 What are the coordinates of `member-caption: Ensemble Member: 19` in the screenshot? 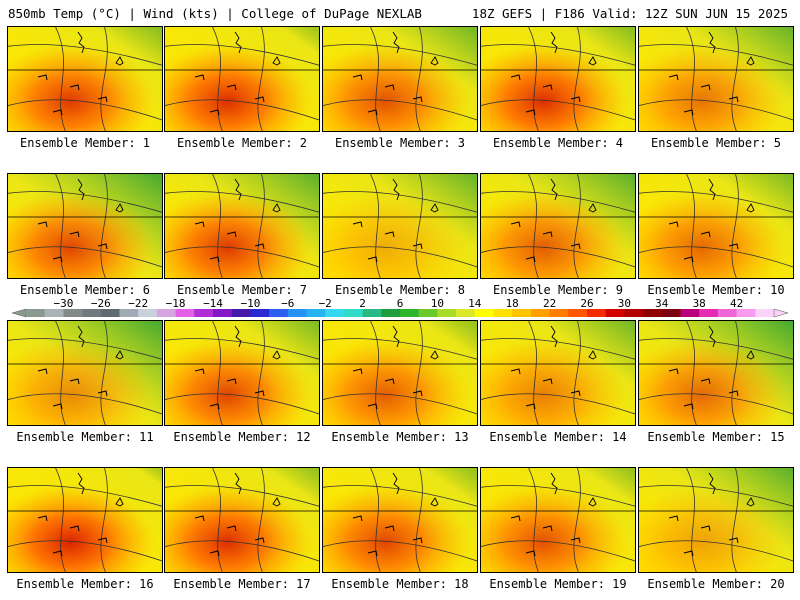 It's located at (558, 584).